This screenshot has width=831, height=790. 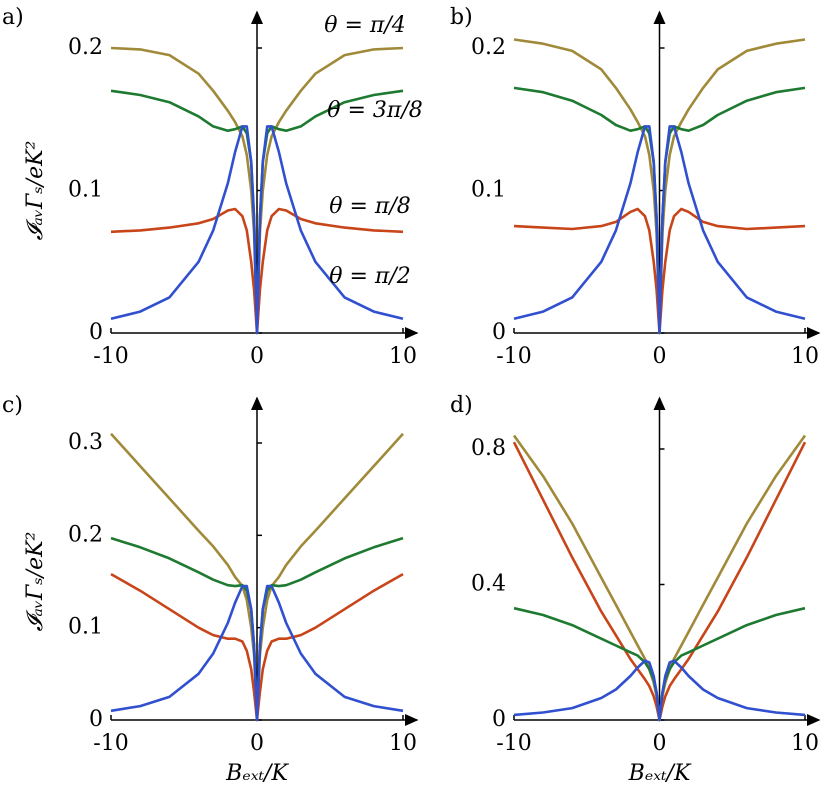 I want to click on panel-label: c), so click(x=12, y=405).